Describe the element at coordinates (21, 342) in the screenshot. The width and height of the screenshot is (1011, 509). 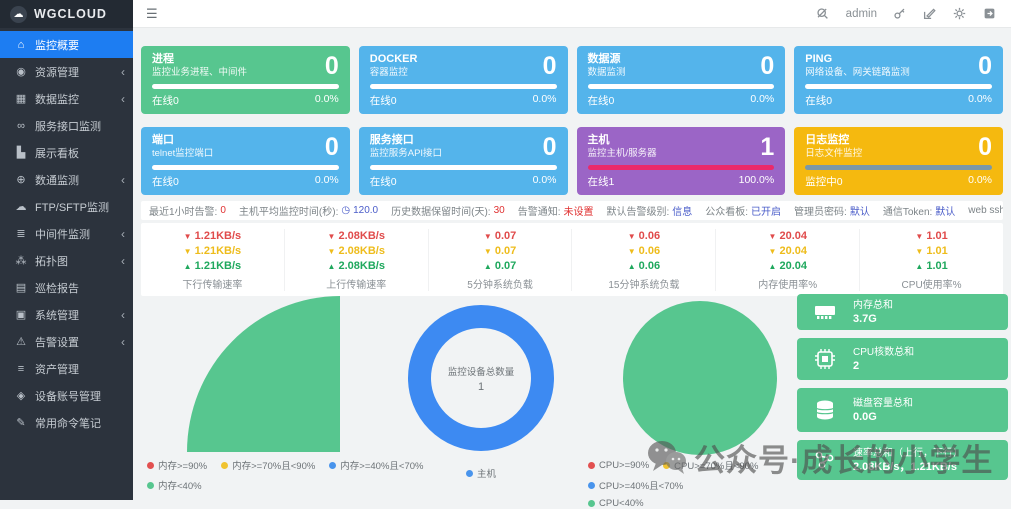
I see `alarm-bell-icon: ⚠` at that location.